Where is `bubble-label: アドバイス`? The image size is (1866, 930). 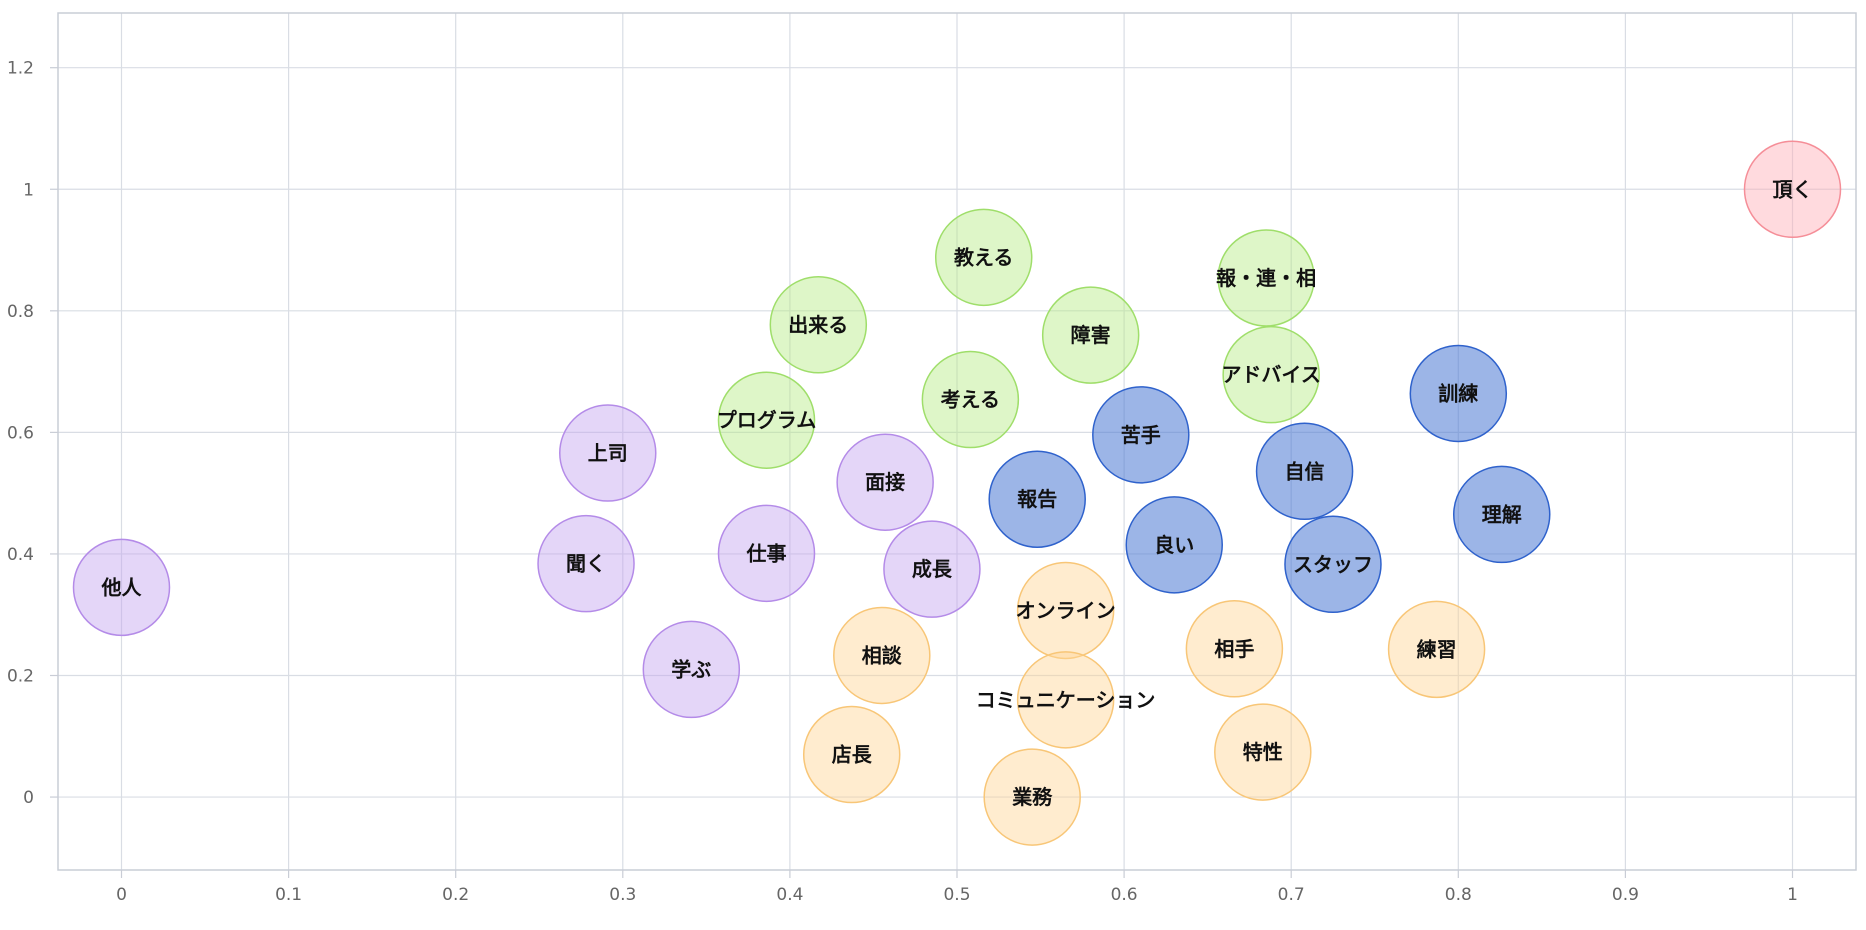
bubble-label: アドバイス is located at coordinates (1270, 375).